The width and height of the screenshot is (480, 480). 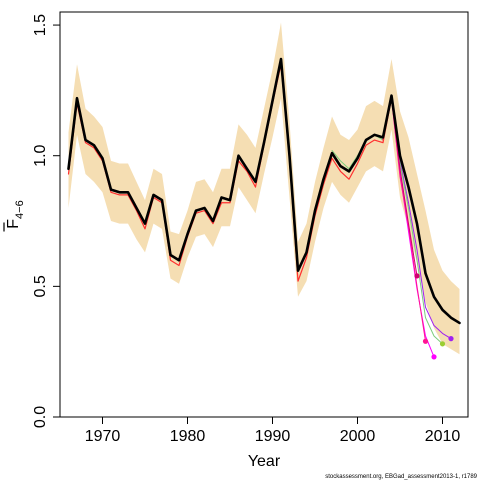 I want to click on series-end-markers, so click(x=434, y=316).